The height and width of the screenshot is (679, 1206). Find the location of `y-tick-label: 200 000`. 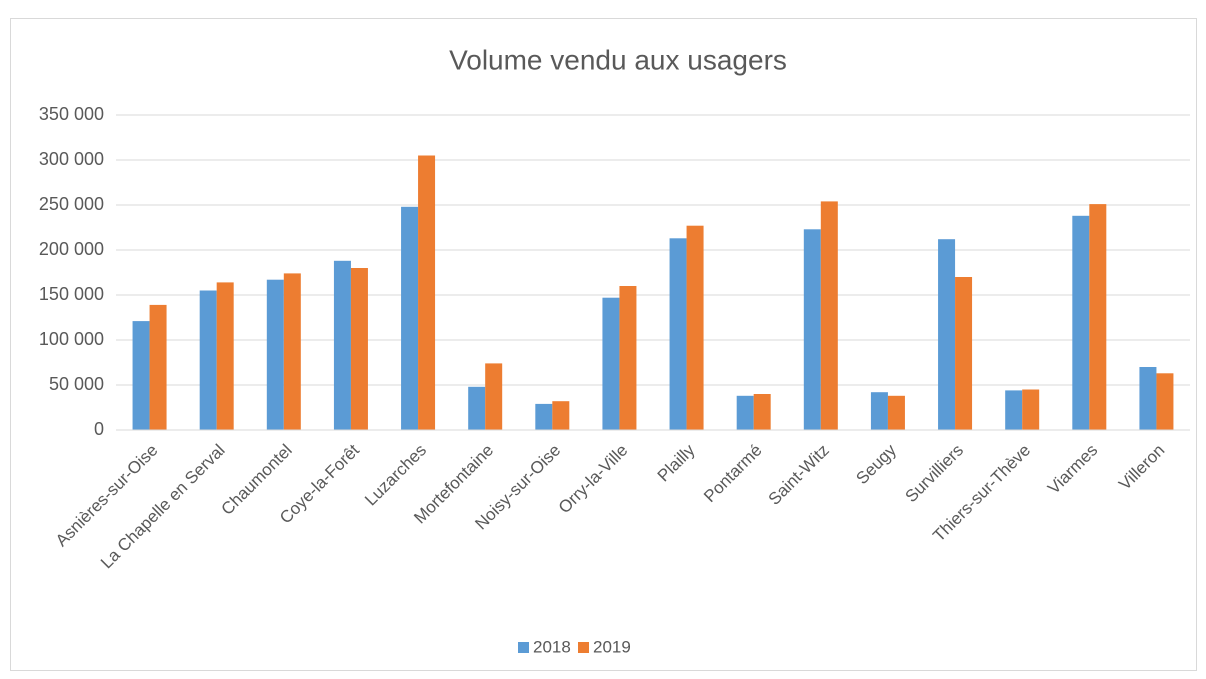

y-tick-label: 200 000 is located at coordinates (71, 249).